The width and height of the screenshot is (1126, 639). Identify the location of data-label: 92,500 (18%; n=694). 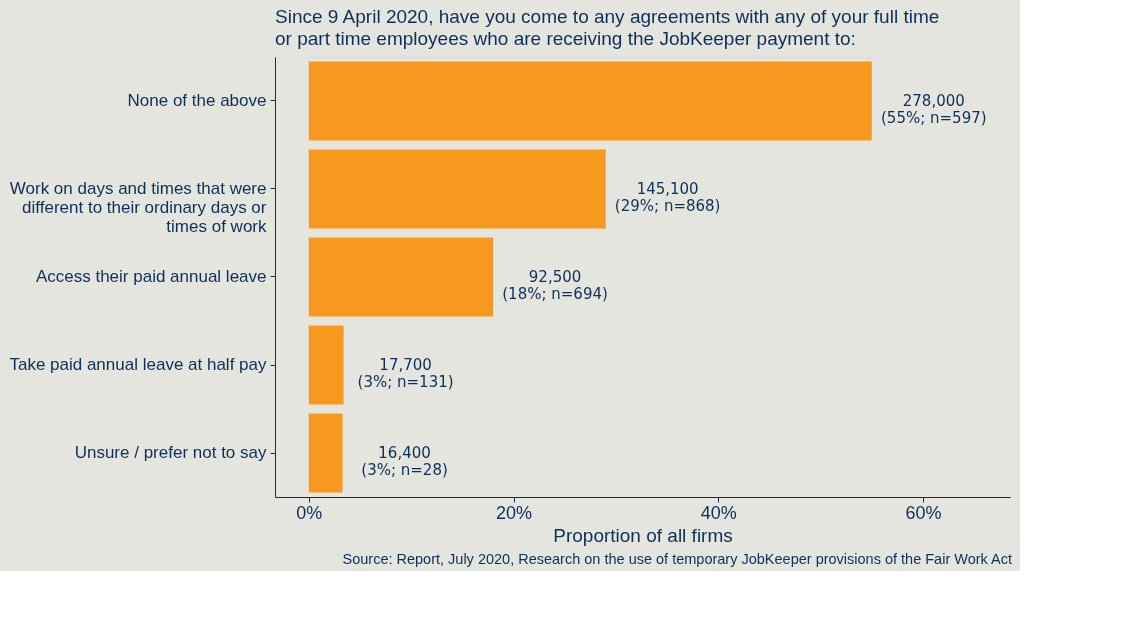
(555, 285).